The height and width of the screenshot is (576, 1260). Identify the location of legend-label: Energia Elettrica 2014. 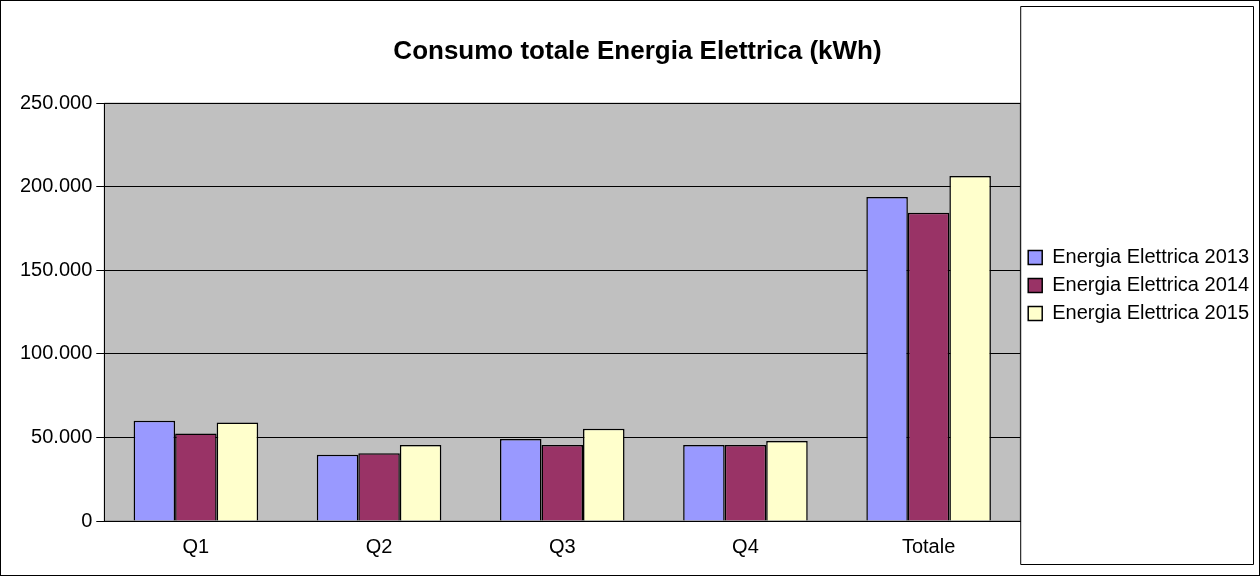
(1151, 284).